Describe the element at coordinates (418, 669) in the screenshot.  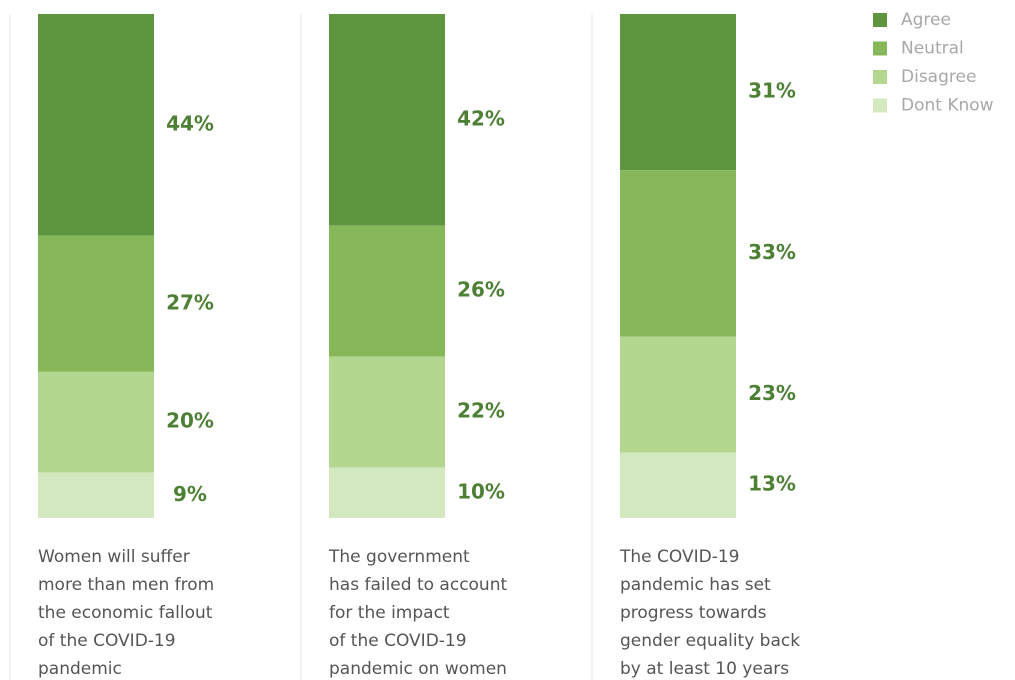
I see `category-label: pandemic on women` at that location.